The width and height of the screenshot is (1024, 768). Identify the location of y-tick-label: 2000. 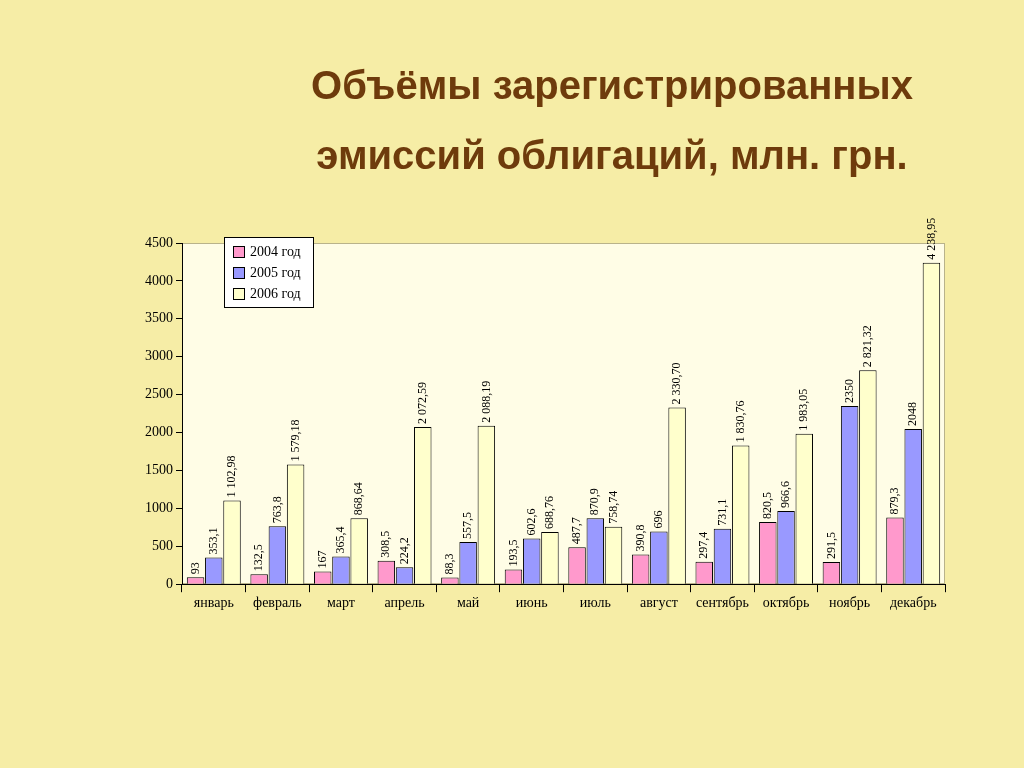
(159, 432).